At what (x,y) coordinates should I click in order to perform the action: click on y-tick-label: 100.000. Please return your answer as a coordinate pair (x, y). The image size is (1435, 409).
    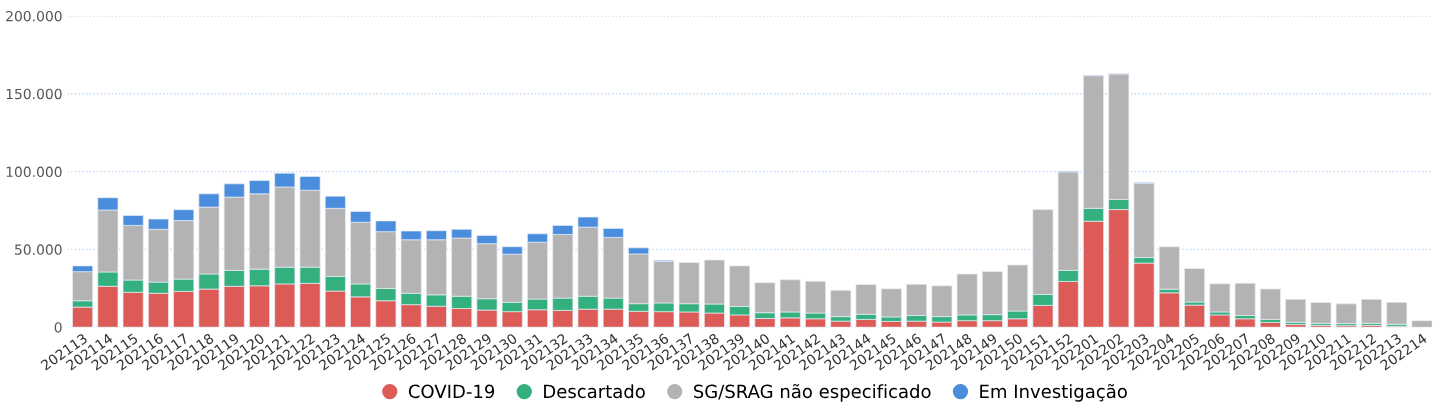
    Looking at the image, I should click on (34, 172).